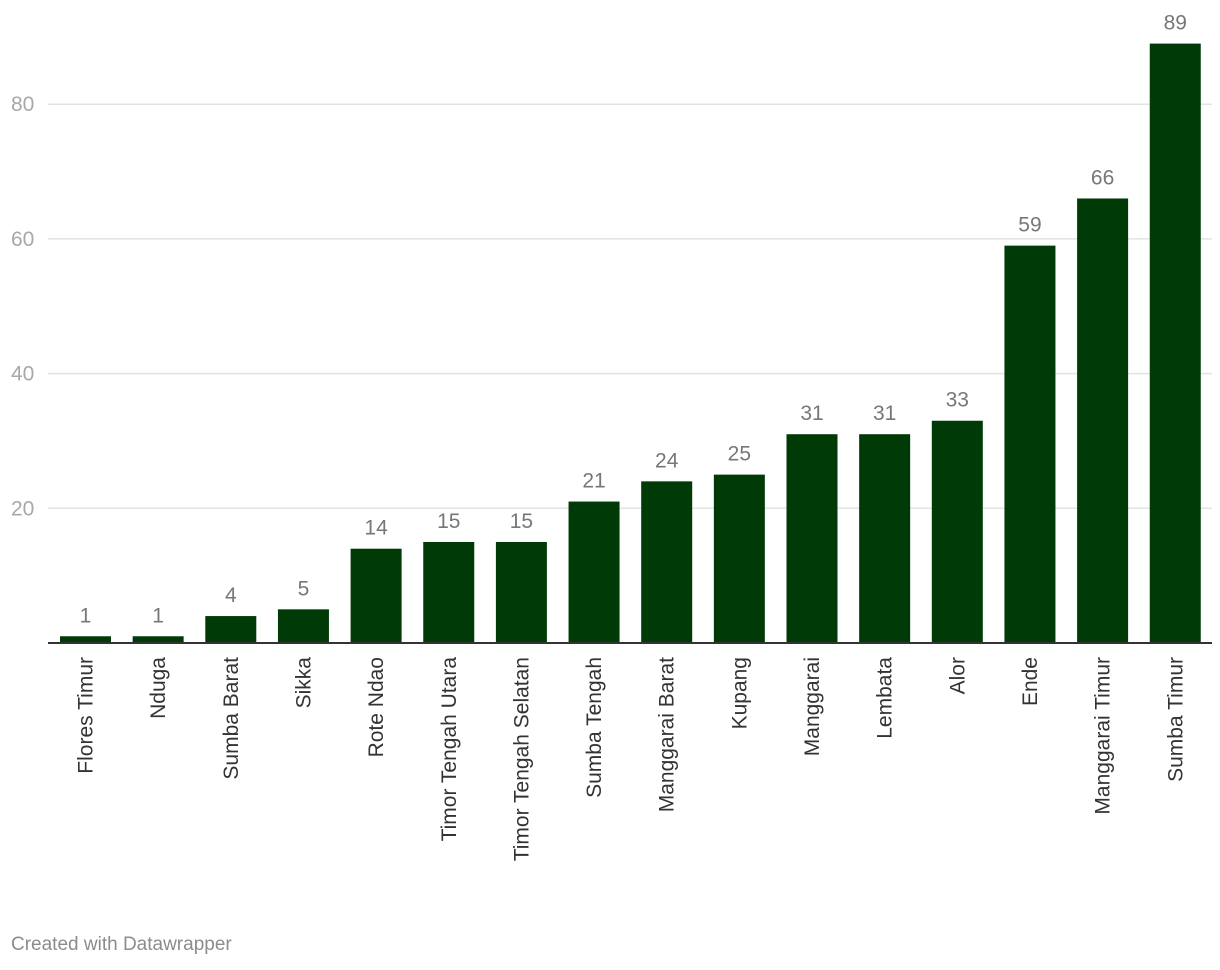 This screenshot has height=970, width=1220. What do you see at coordinates (376, 707) in the screenshot?
I see `category-label: Rote Ndao` at bounding box center [376, 707].